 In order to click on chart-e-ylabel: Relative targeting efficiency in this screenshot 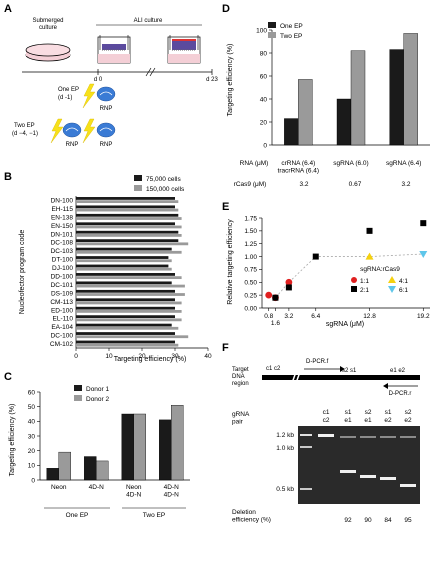, I will do `click(230, 262)`.